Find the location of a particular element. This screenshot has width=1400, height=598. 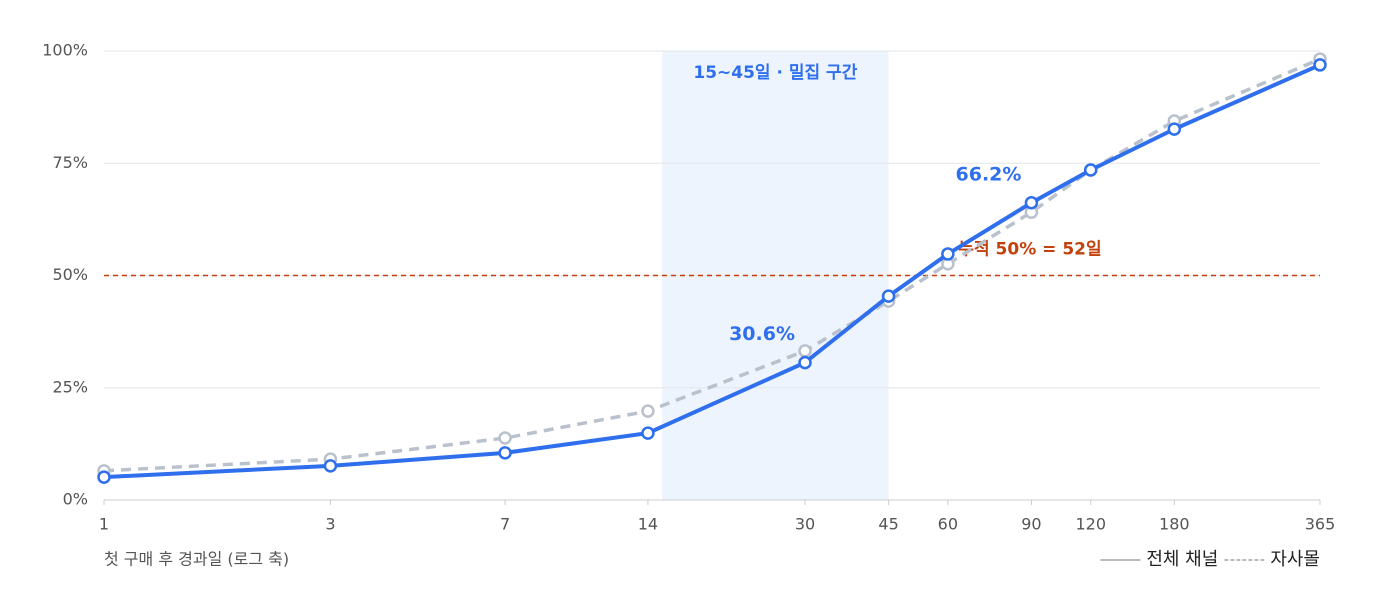

x-tick-label: 14 is located at coordinates (648, 524).